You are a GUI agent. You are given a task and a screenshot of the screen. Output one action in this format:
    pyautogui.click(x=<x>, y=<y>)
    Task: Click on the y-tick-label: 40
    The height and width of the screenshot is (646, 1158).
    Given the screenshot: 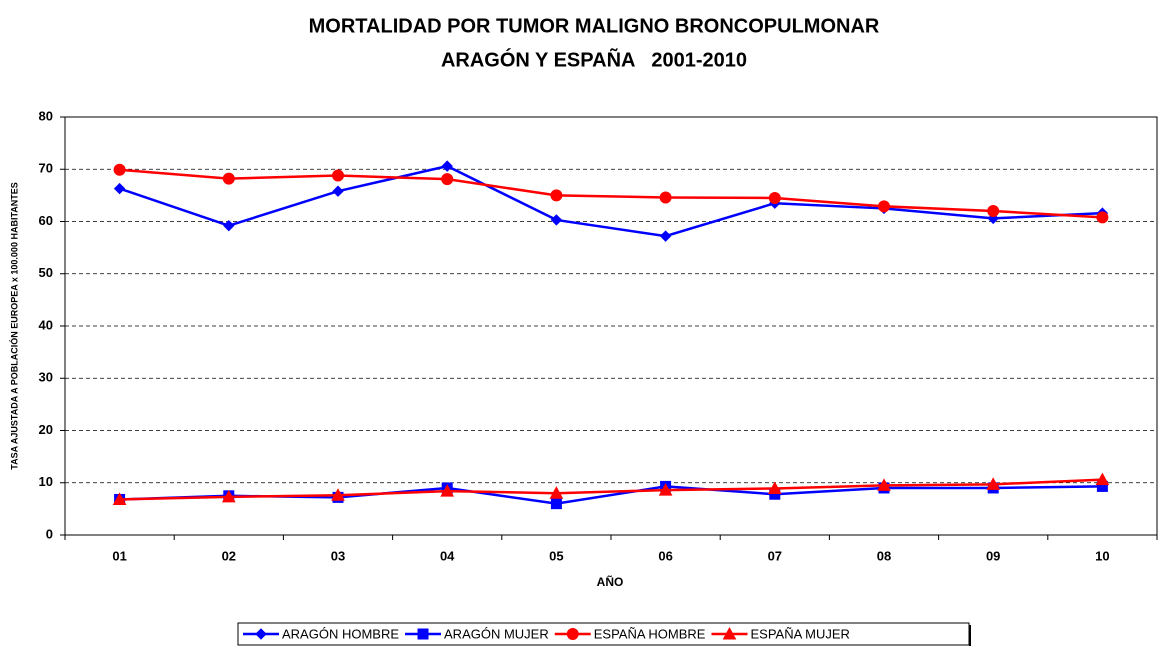 What is the action you would take?
    pyautogui.click(x=46, y=324)
    